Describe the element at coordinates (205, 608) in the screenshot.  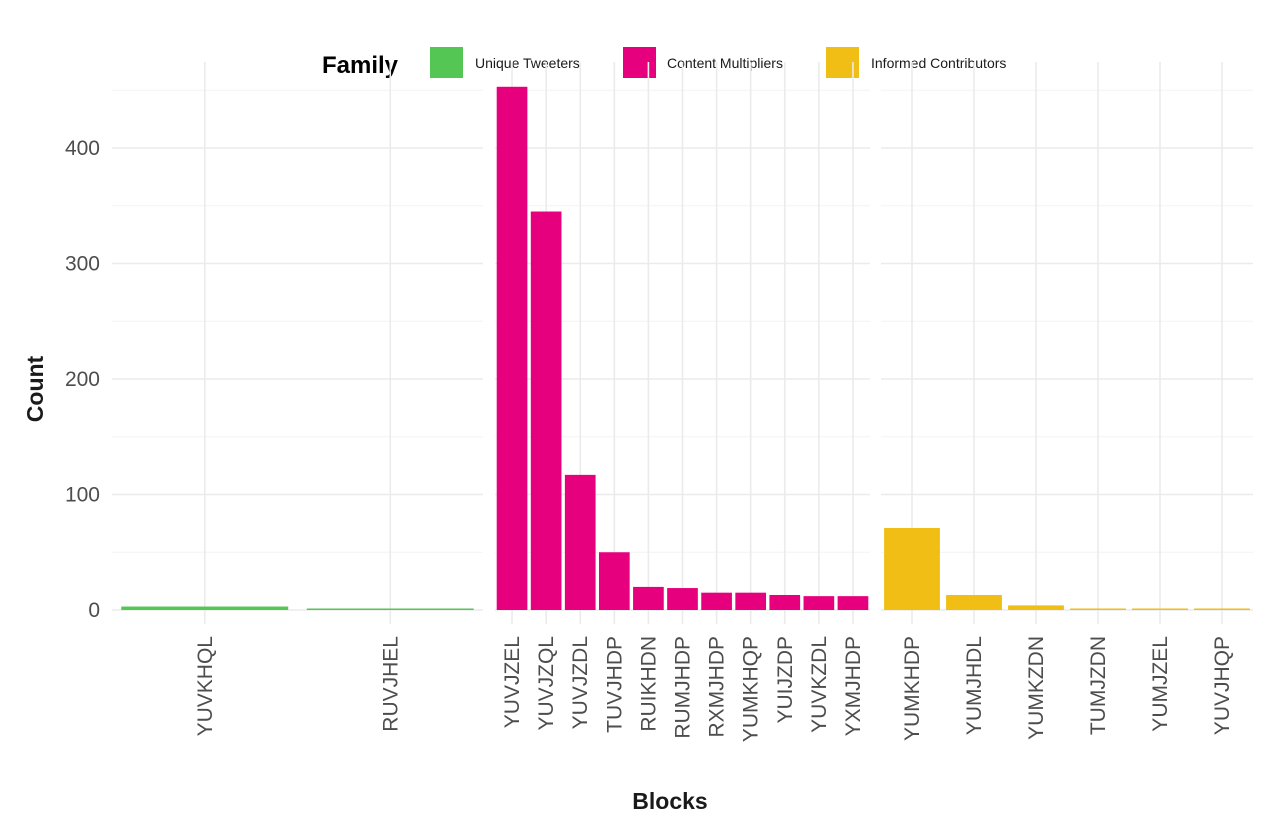
I see `bar-yuvkhql` at that location.